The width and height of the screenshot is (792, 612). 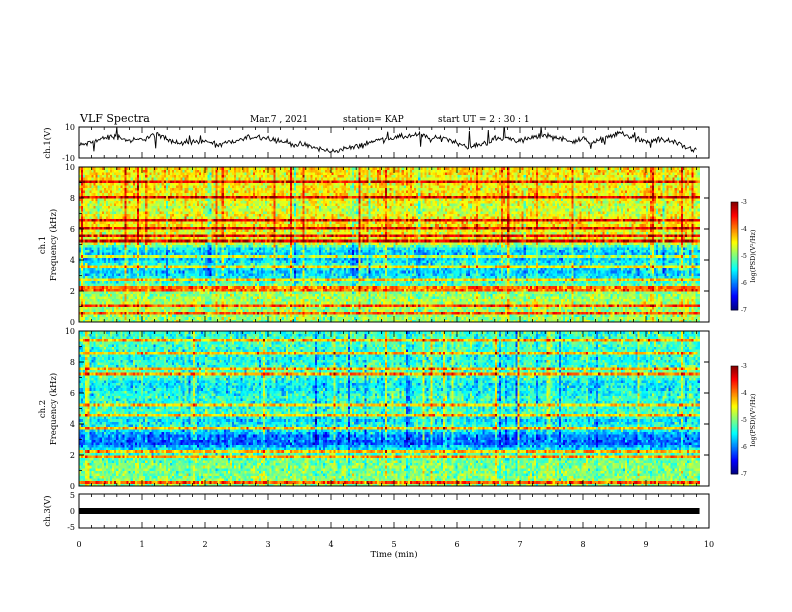 I want to click on ch1-spectrogram-ytick-label: 0, so click(x=72, y=322).